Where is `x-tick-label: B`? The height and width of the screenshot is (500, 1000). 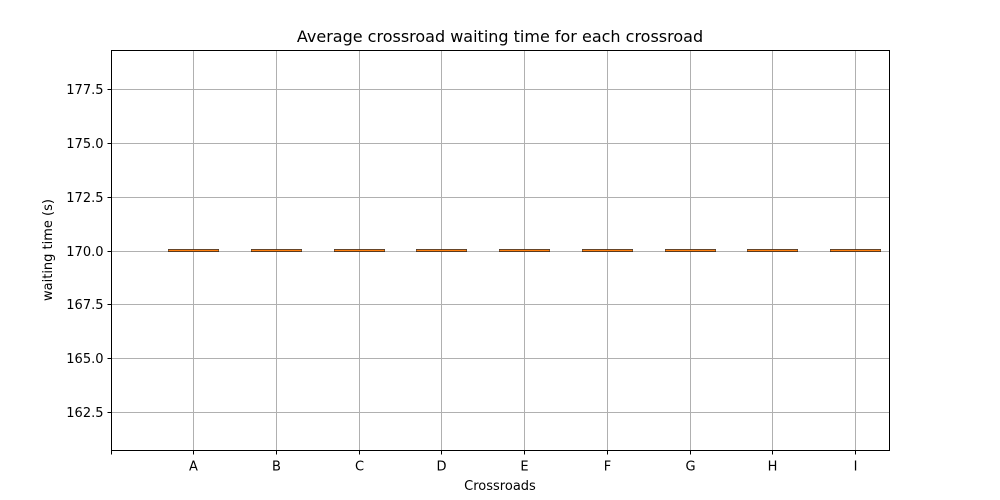
x-tick-label: B is located at coordinates (276, 467).